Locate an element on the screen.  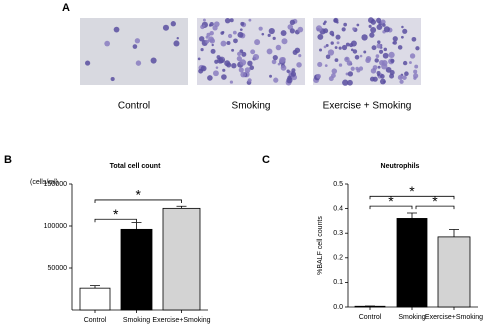
x-tick-label: Control is located at coordinates (370, 317).